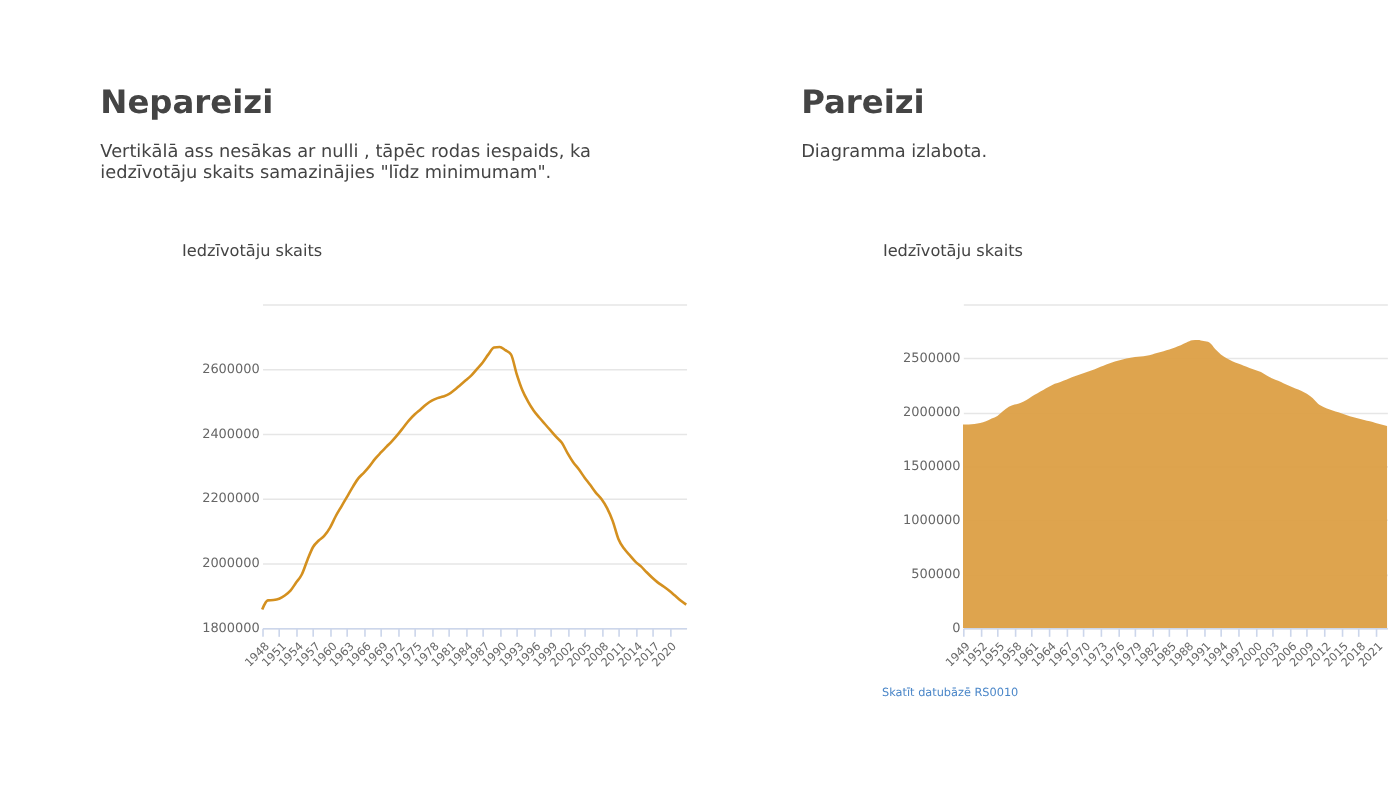  What do you see at coordinates (863, 102) in the screenshot?
I see `chart-title: Pareizi` at bounding box center [863, 102].